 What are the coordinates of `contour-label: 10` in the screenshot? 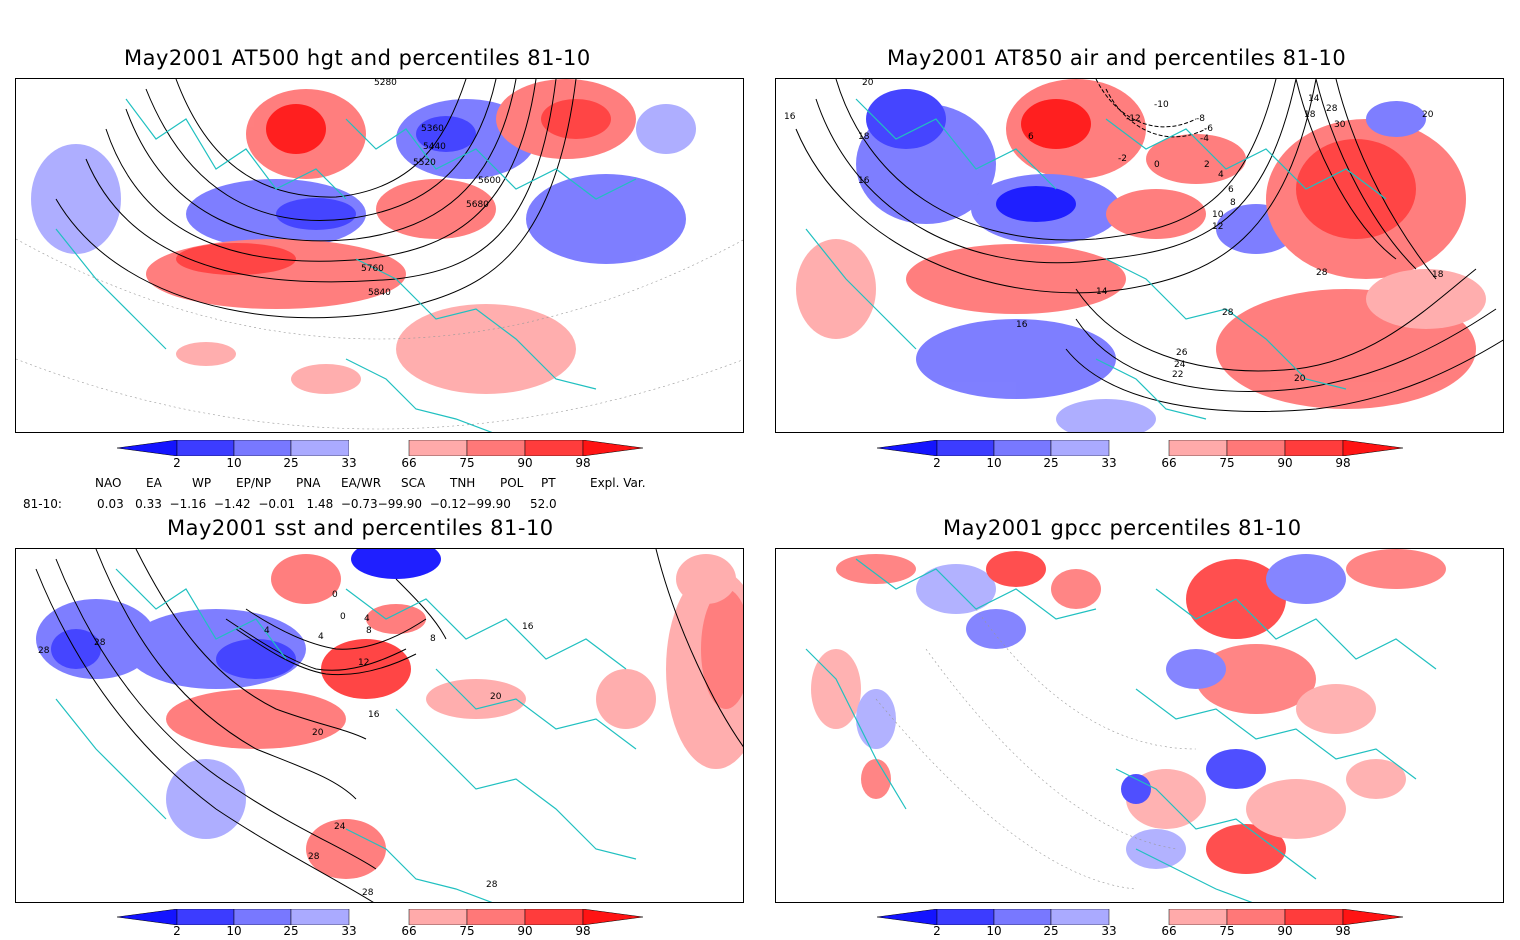 It's located at (1218, 215).